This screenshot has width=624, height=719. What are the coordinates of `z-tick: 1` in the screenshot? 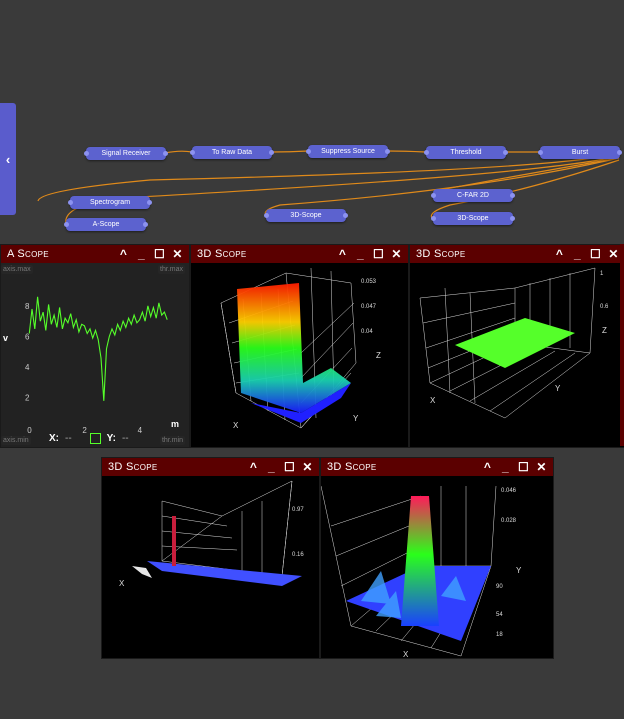 It's located at (602, 274).